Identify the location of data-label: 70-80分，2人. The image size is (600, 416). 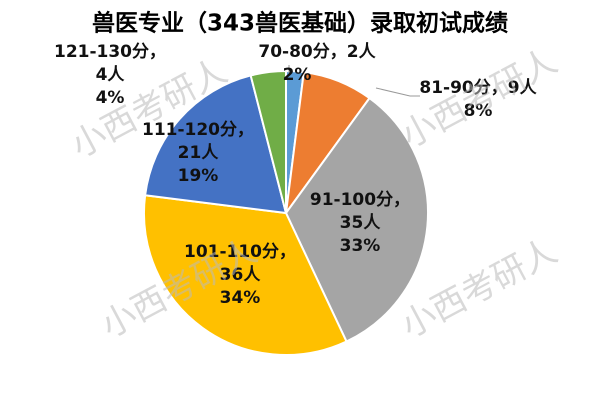
(317, 52).